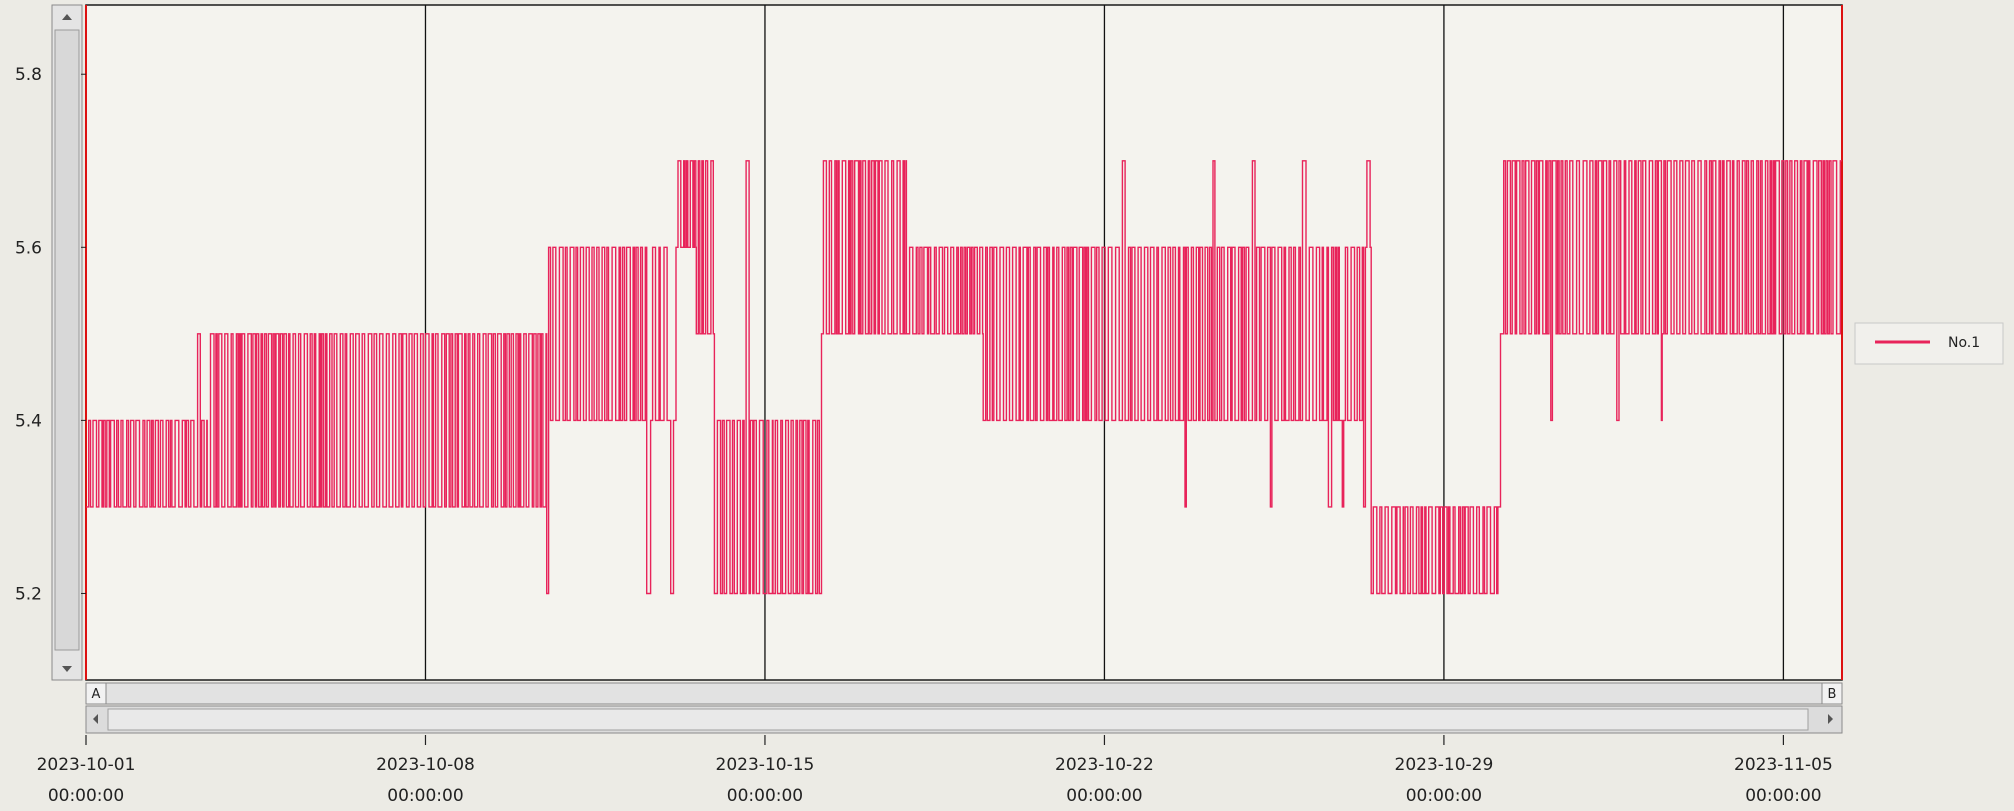 This screenshot has width=2014, height=811. I want to click on y-tick-label: 5.8, so click(28, 75).